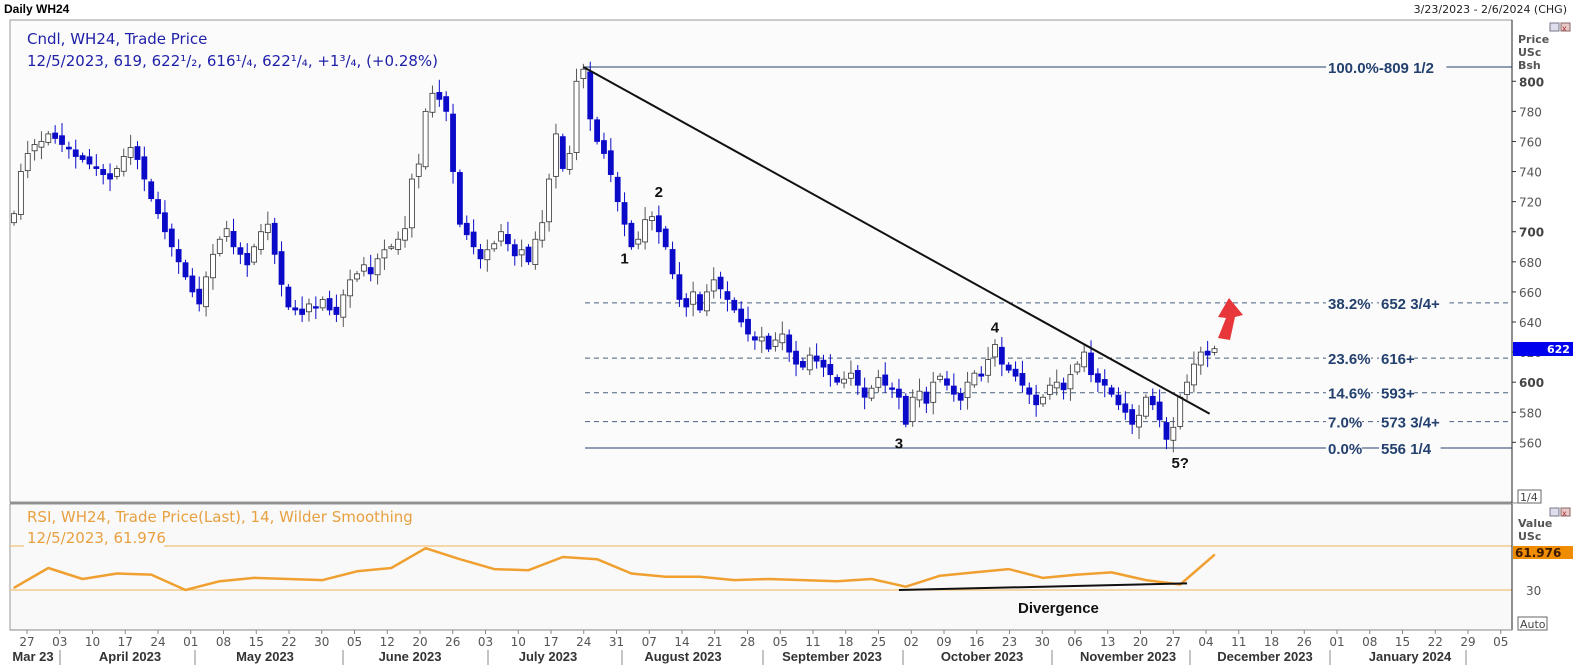 This screenshot has width=1573, height=665. What do you see at coordinates (614, 569) in the screenshot?
I see `rsi-line` at bounding box center [614, 569].